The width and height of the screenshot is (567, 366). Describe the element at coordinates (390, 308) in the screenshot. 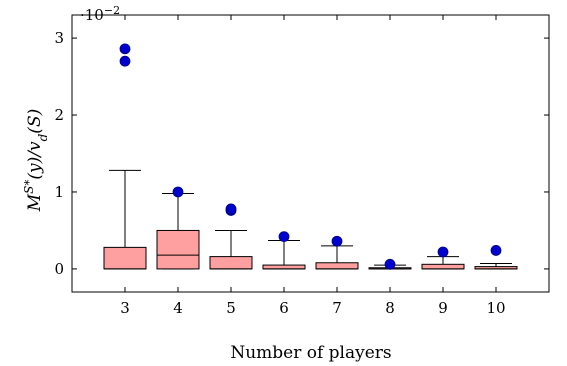

I see `x-tick-label: 8` at that location.